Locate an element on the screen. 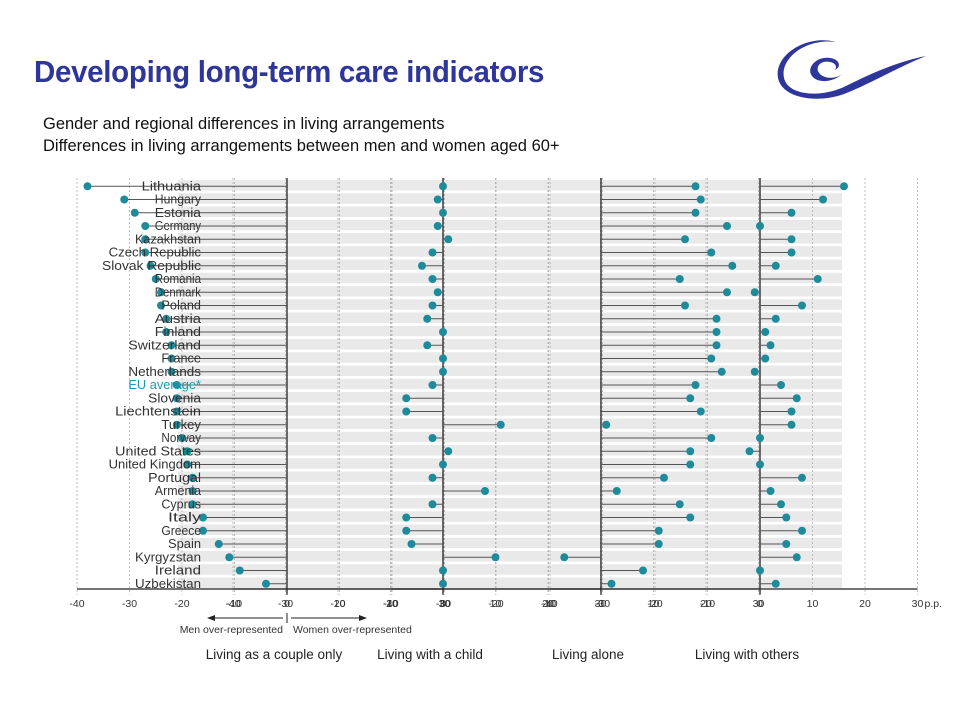 The width and height of the screenshot is (960, 720). legend-arrowhead-right is located at coordinates (363, 618).